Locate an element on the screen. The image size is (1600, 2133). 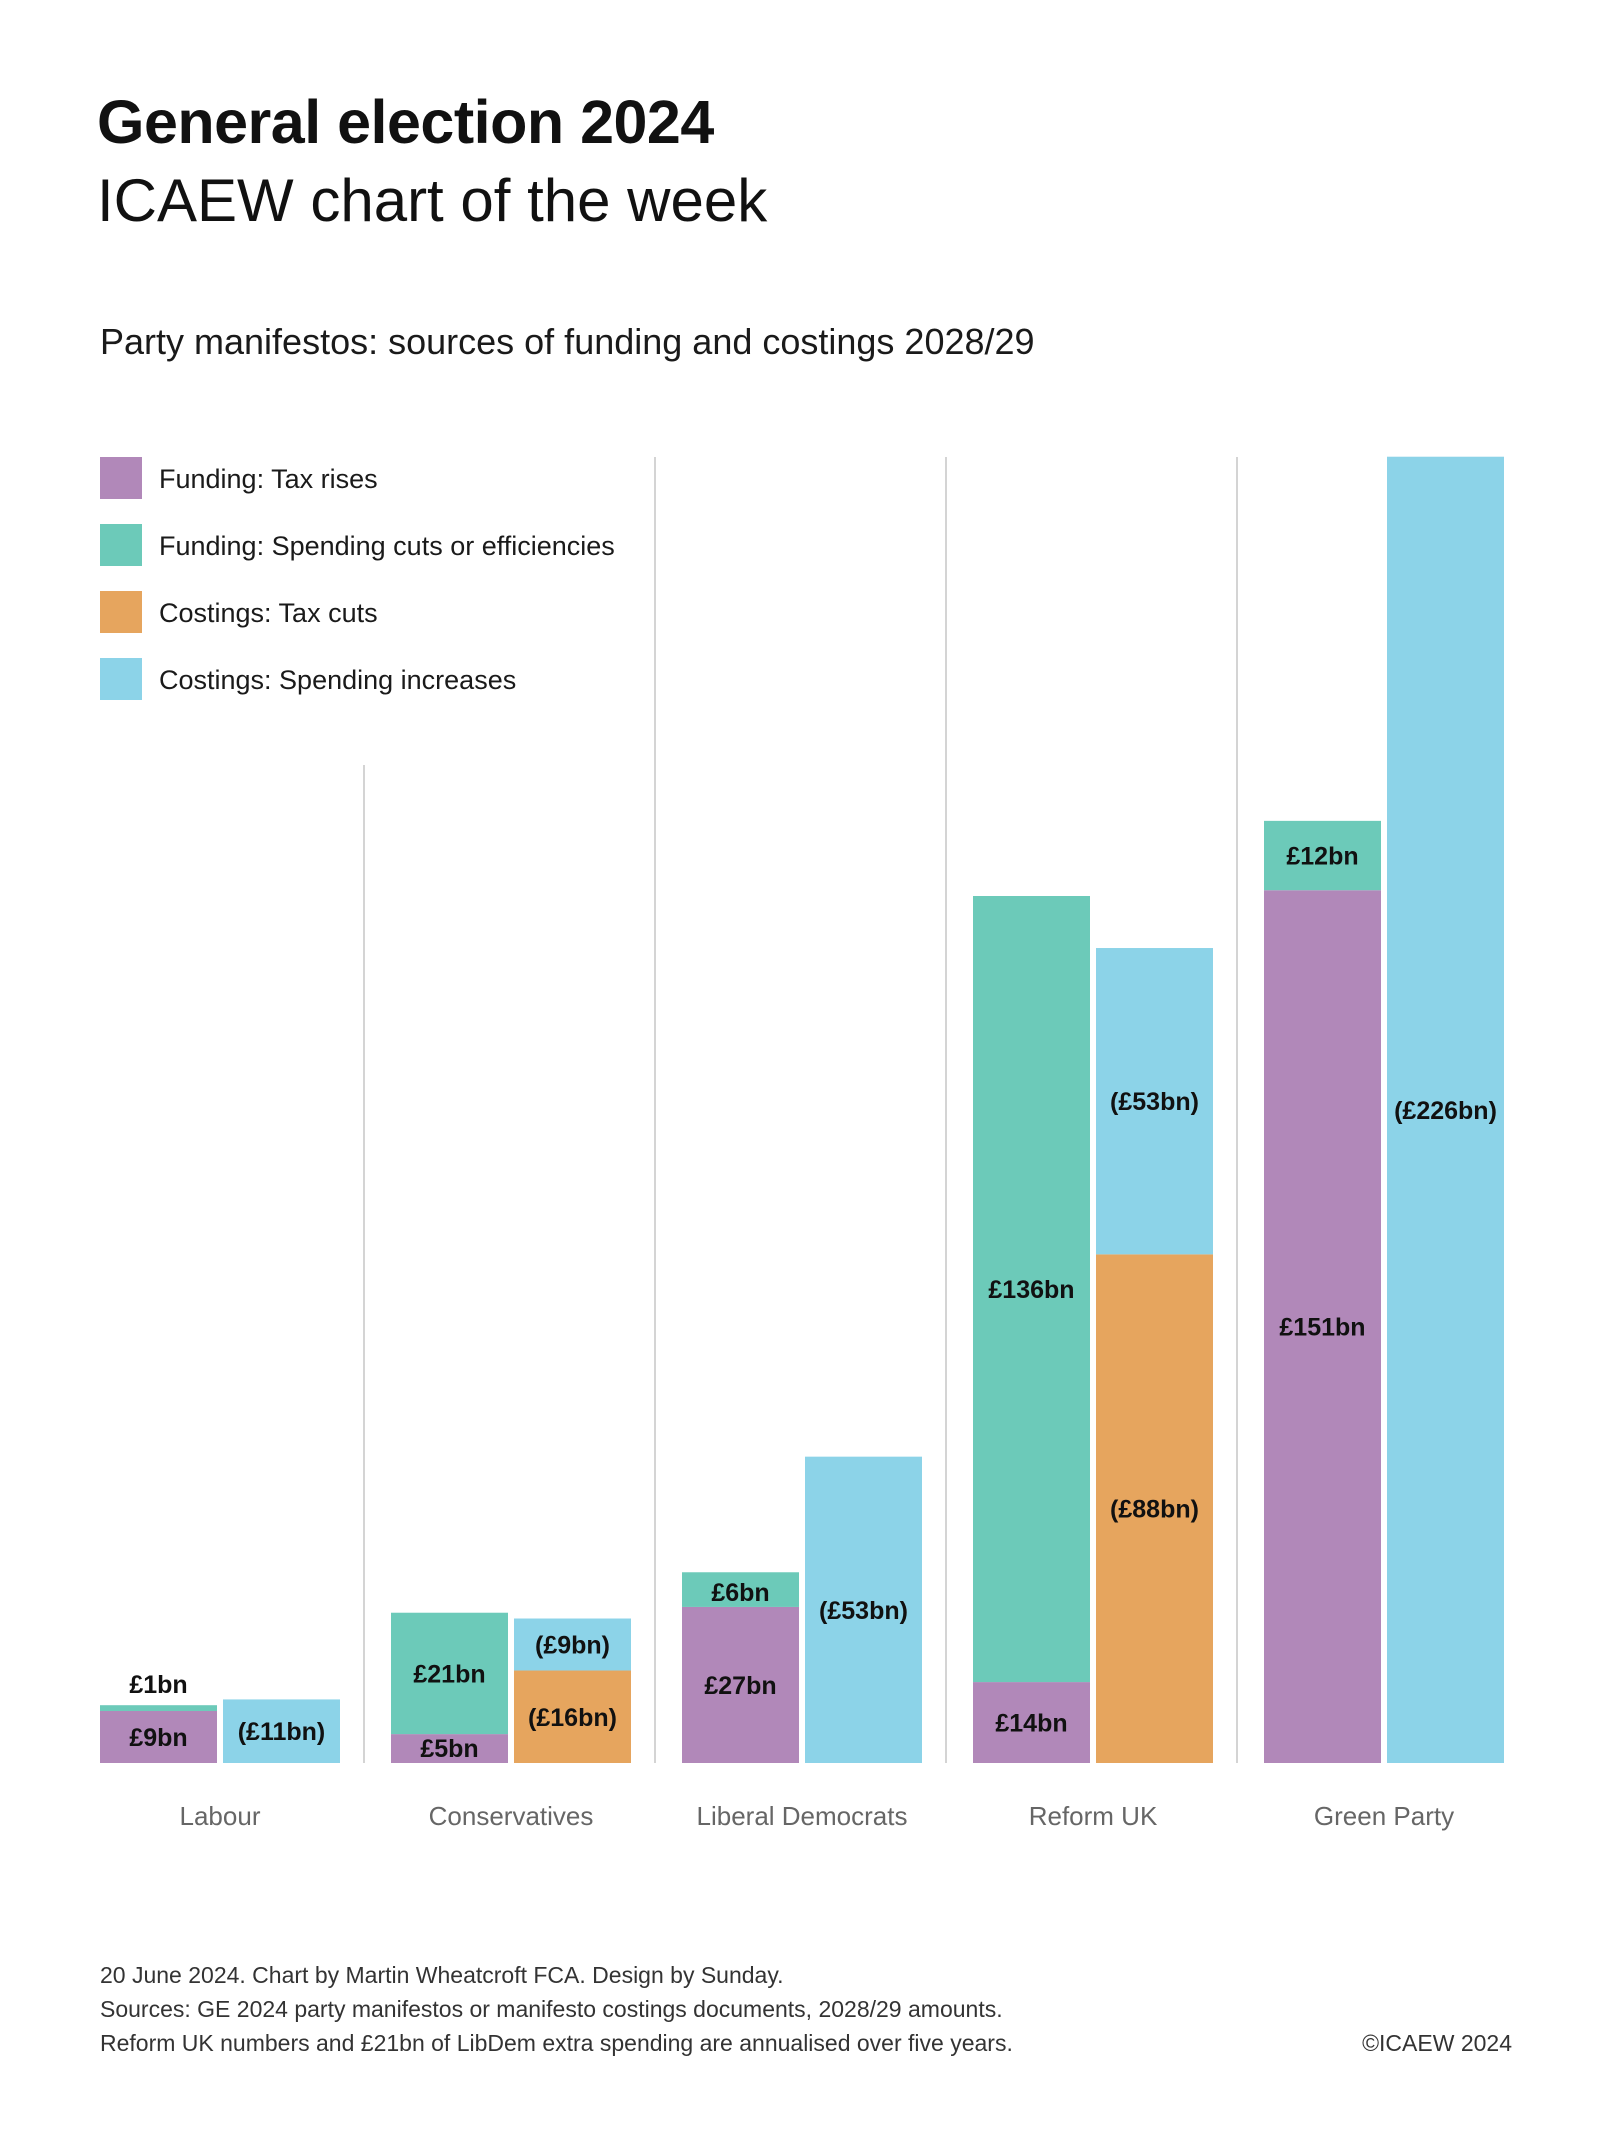
data-label: £151bn is located at coordinates (1322, 1328).